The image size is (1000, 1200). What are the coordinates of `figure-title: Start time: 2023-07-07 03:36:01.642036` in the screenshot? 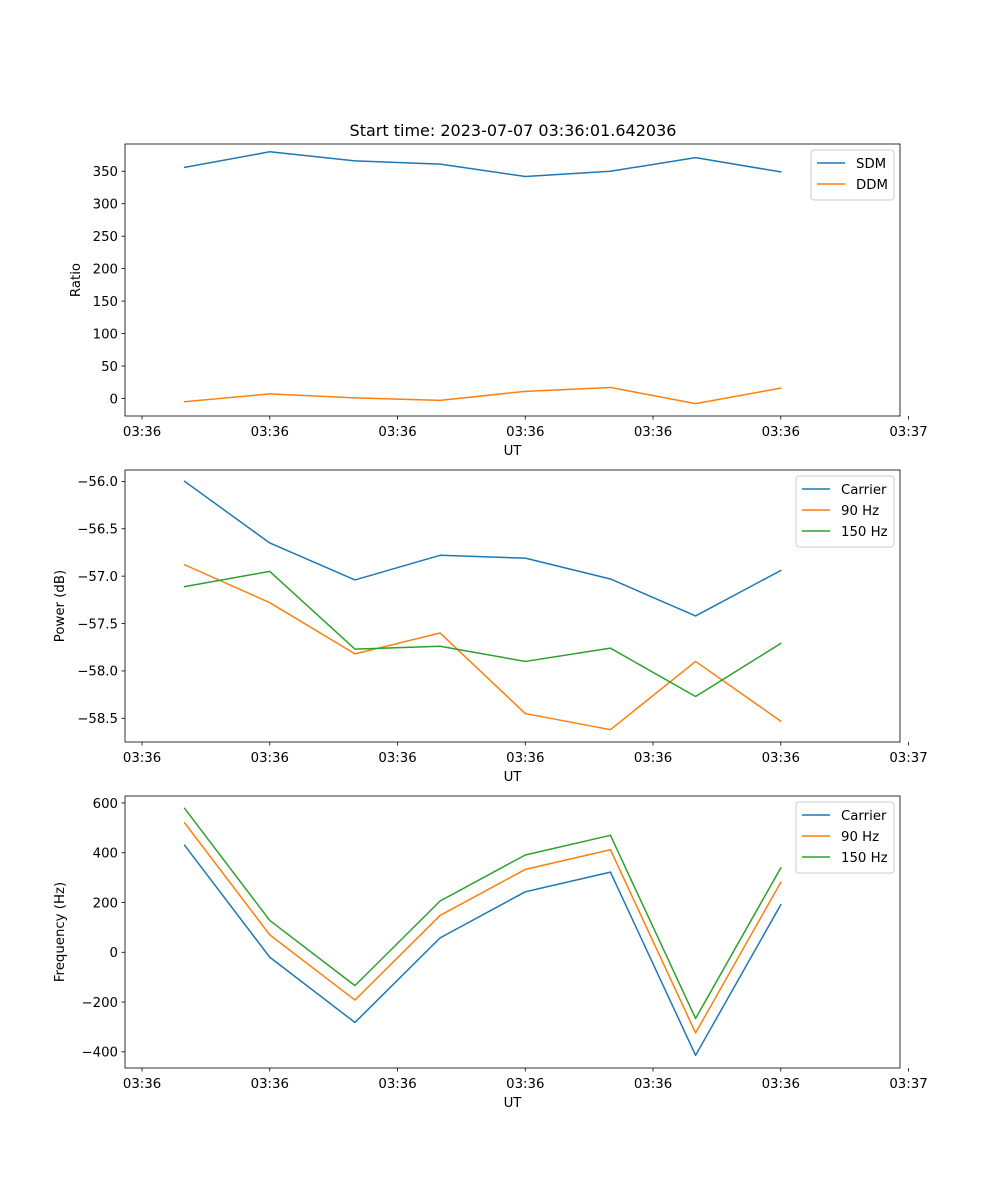 It's located at (513, 130).